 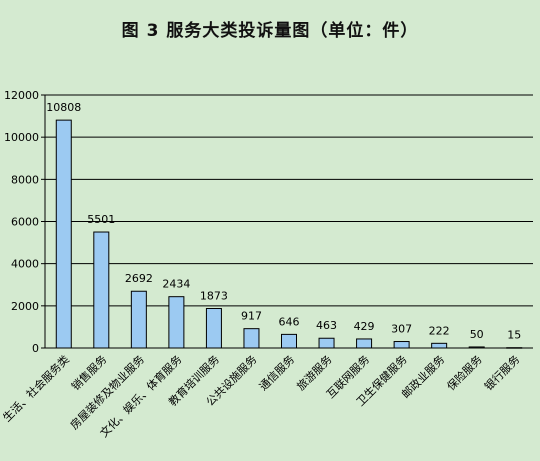 I want to click on data-label: 2692, so click(x=139, y=278).